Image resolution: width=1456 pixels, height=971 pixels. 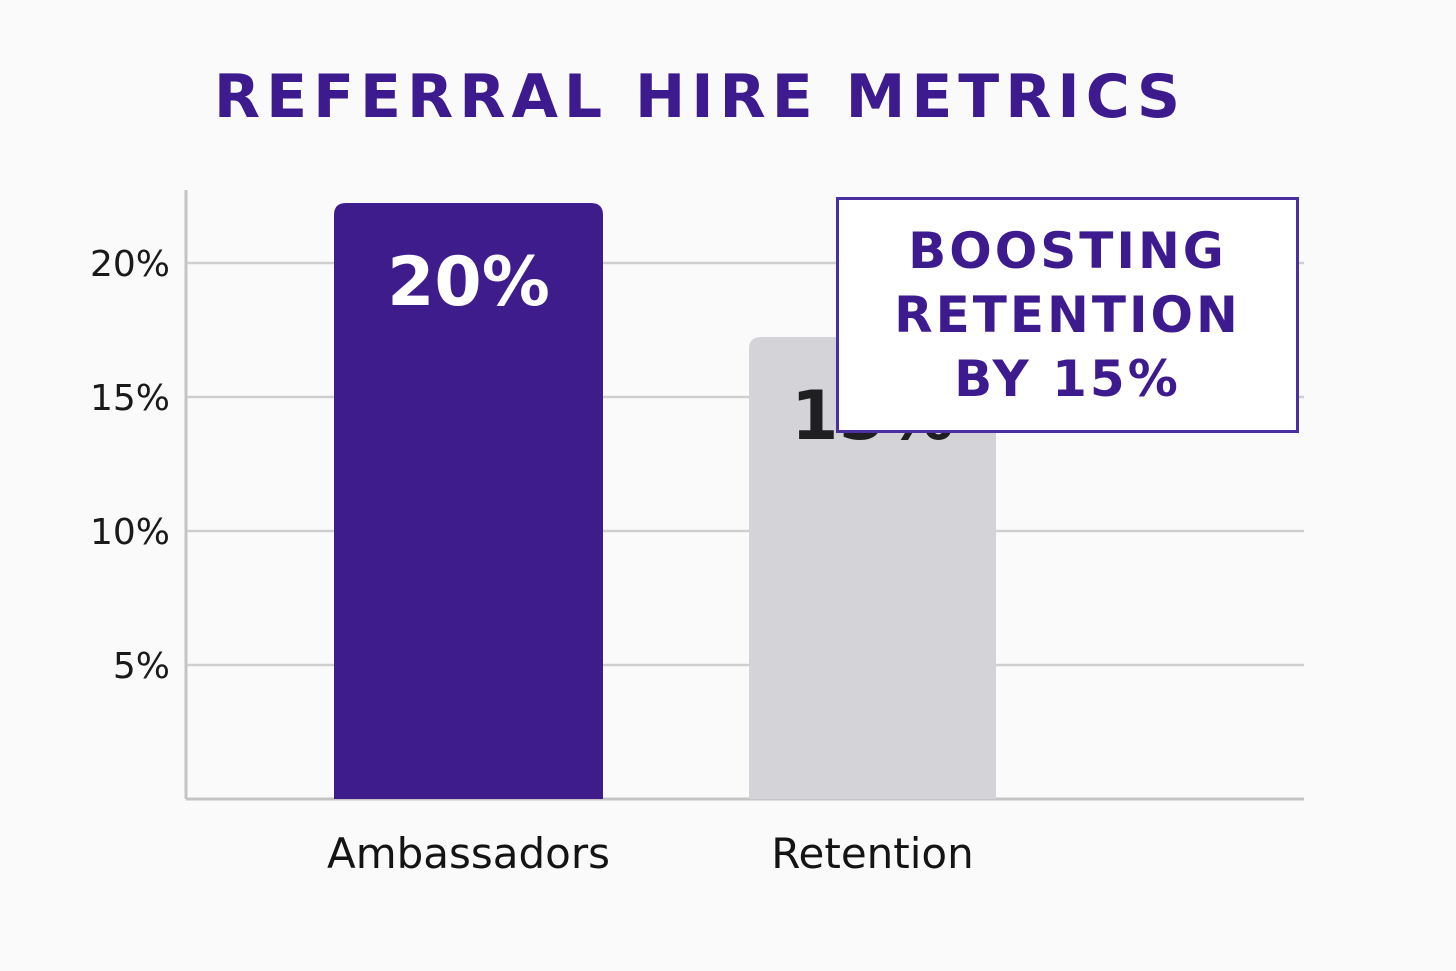 I want to click on callout-line-1: BOOSTING, so click(x=1067, y=251).